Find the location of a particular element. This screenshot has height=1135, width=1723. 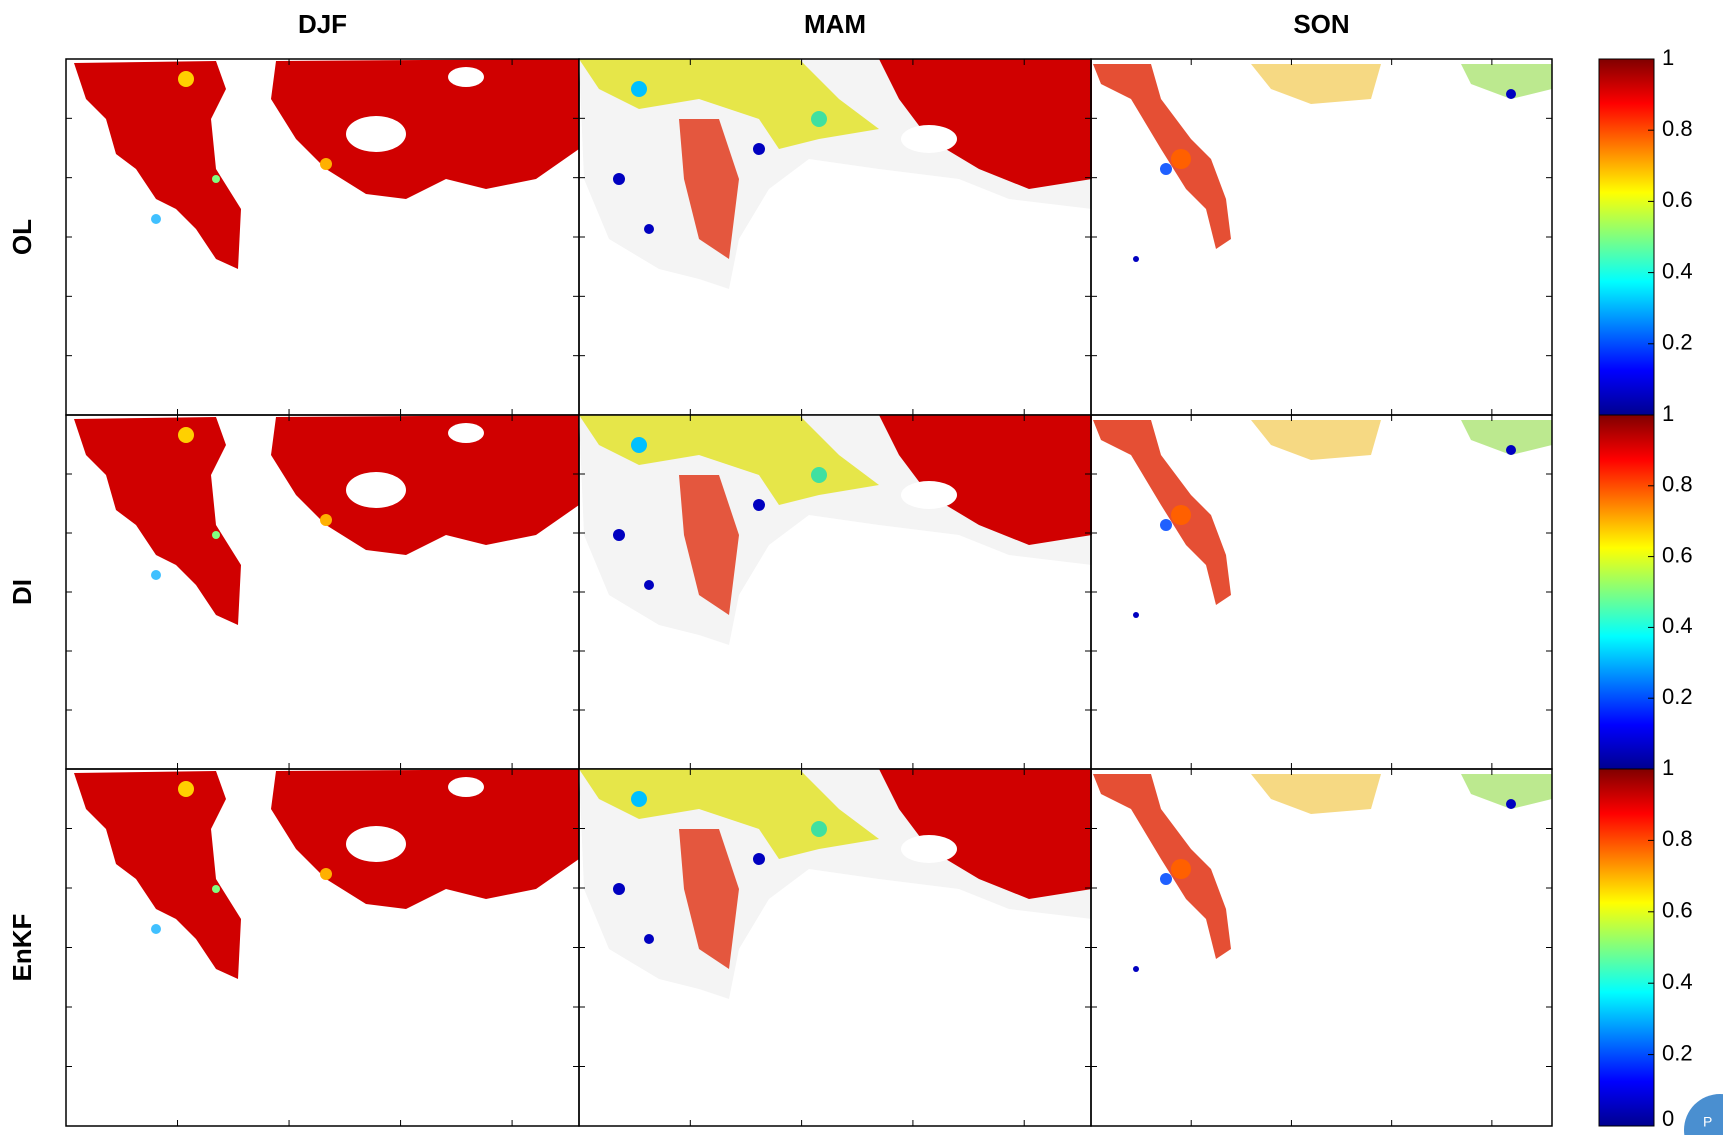

row-label: DI is located at coordinates (22, 592).